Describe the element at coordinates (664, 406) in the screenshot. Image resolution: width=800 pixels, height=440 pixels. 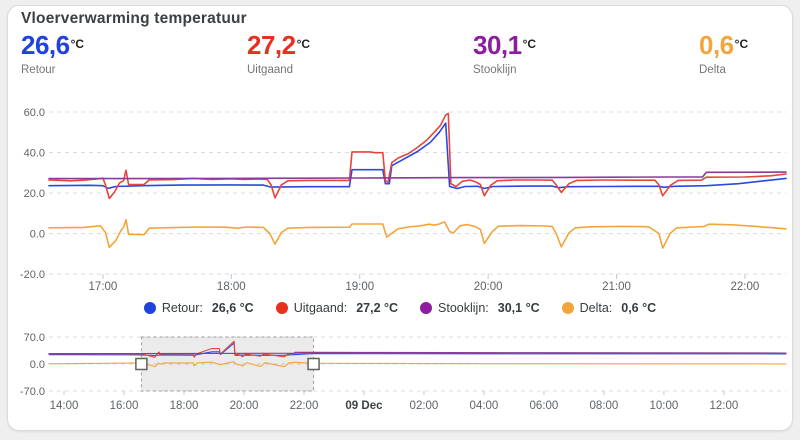
I see `x-axis-label: 10:00` at that location.